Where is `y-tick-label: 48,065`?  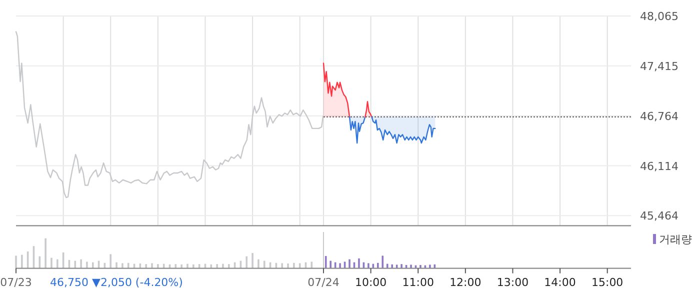
y-tick-label: 48,065 is located at coordinates (659, 16).